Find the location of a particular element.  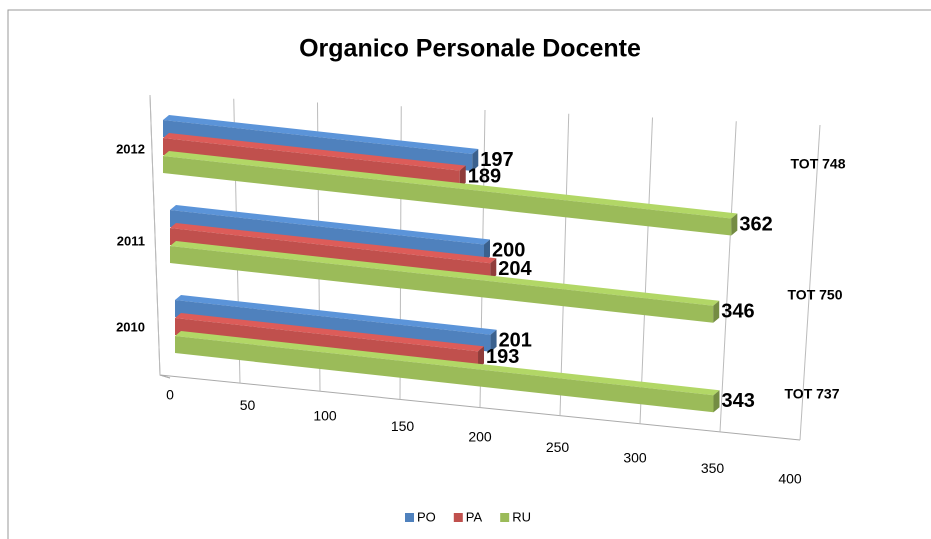

legend-label: PA is located at coordinates (474, 516).